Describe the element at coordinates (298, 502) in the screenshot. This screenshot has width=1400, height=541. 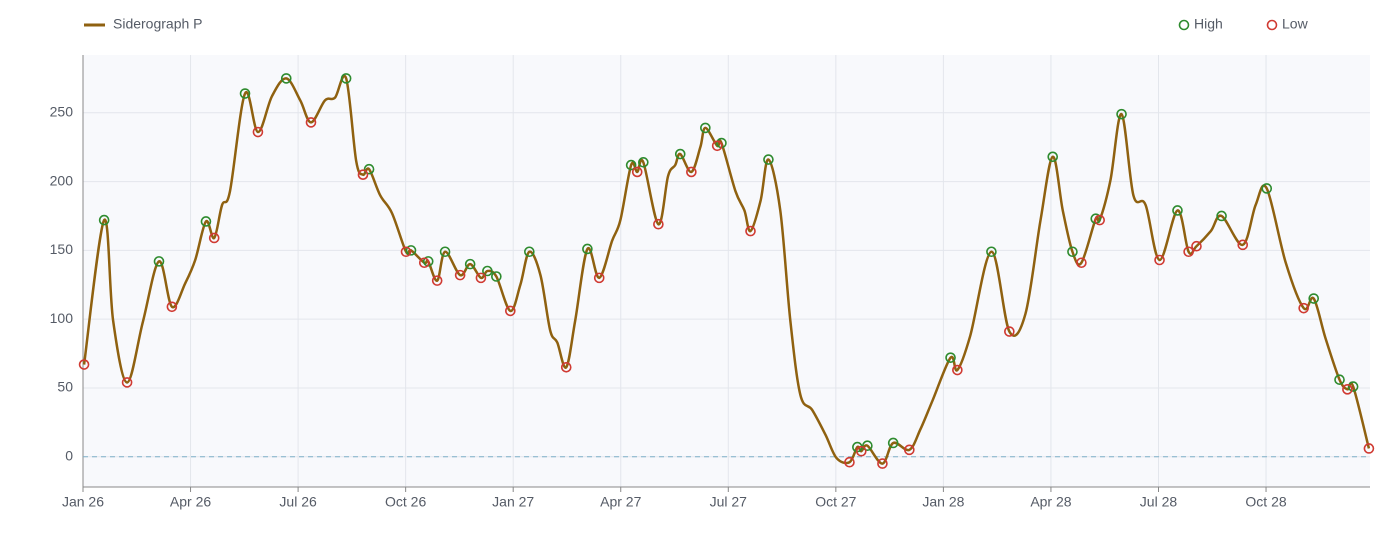
I see `x-tick-label: Jul 26` at that location.